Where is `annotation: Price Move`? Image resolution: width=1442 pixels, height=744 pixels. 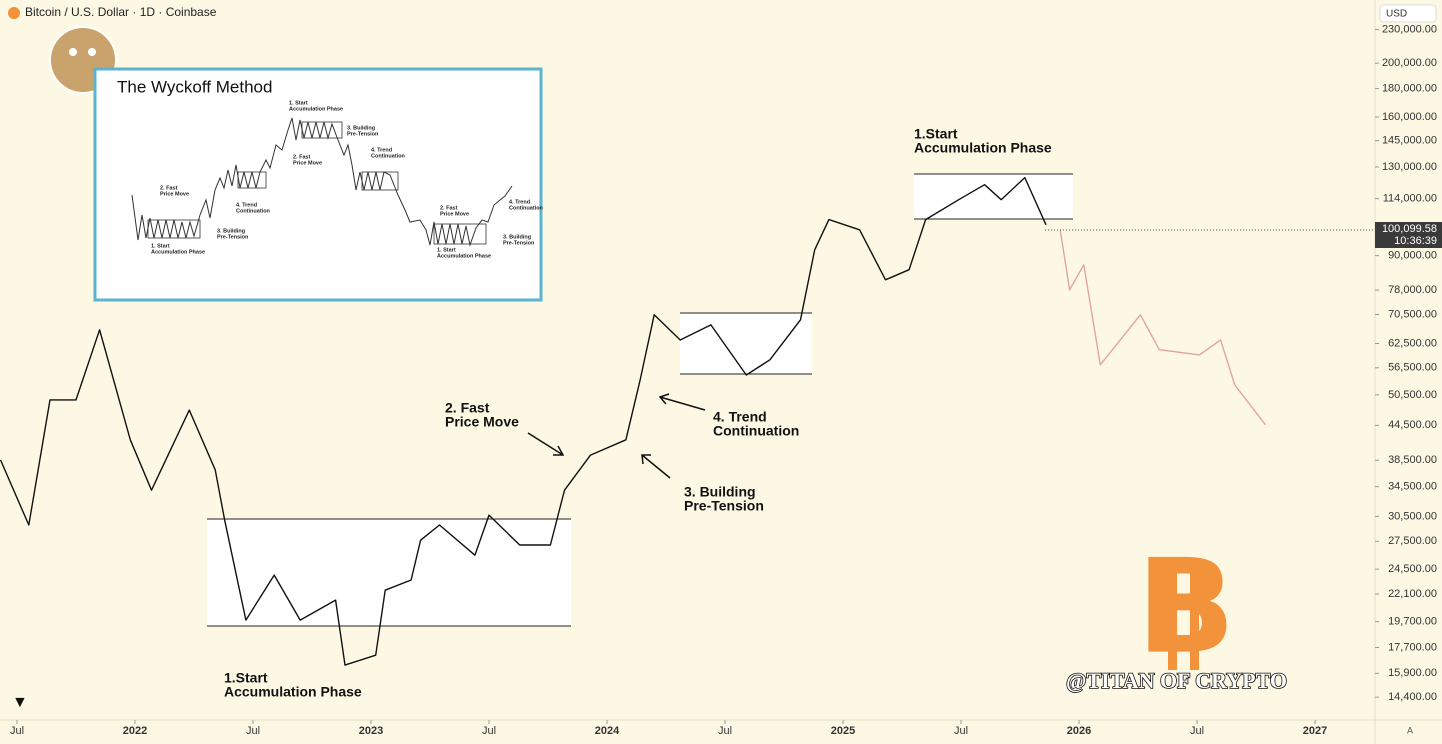 annotation: Price Move is located at coordinates (482, 422).